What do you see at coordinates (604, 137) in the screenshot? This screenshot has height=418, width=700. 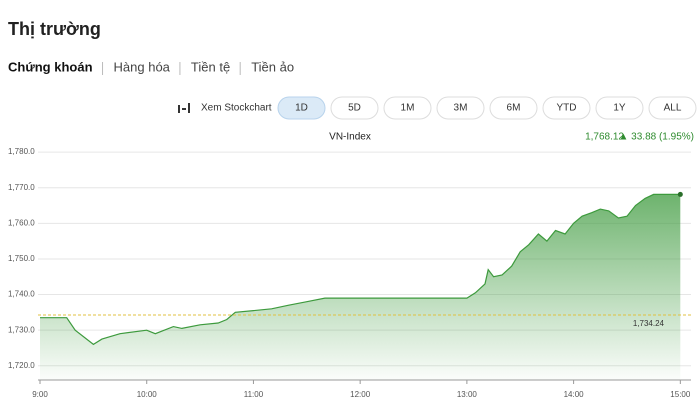 I see `price: 1,768.12` at bounding box center [604, 137].